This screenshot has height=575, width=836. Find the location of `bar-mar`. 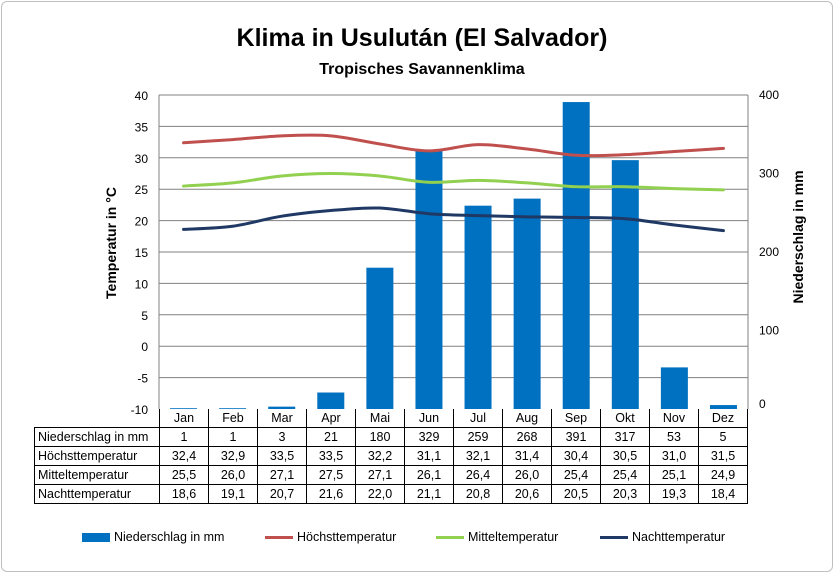

bar-mar is located at coordinates (282, 407).